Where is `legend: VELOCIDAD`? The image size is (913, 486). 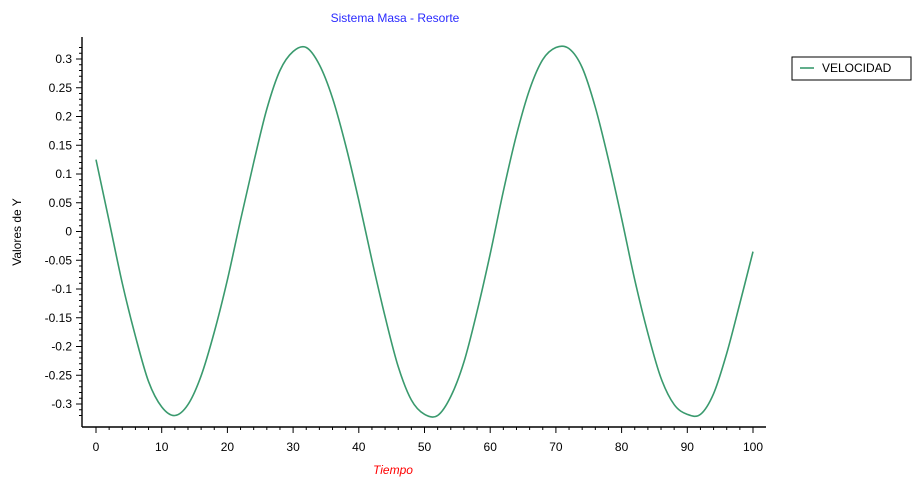
legend: VELOCIDAD is located at coordinates (851, 68).